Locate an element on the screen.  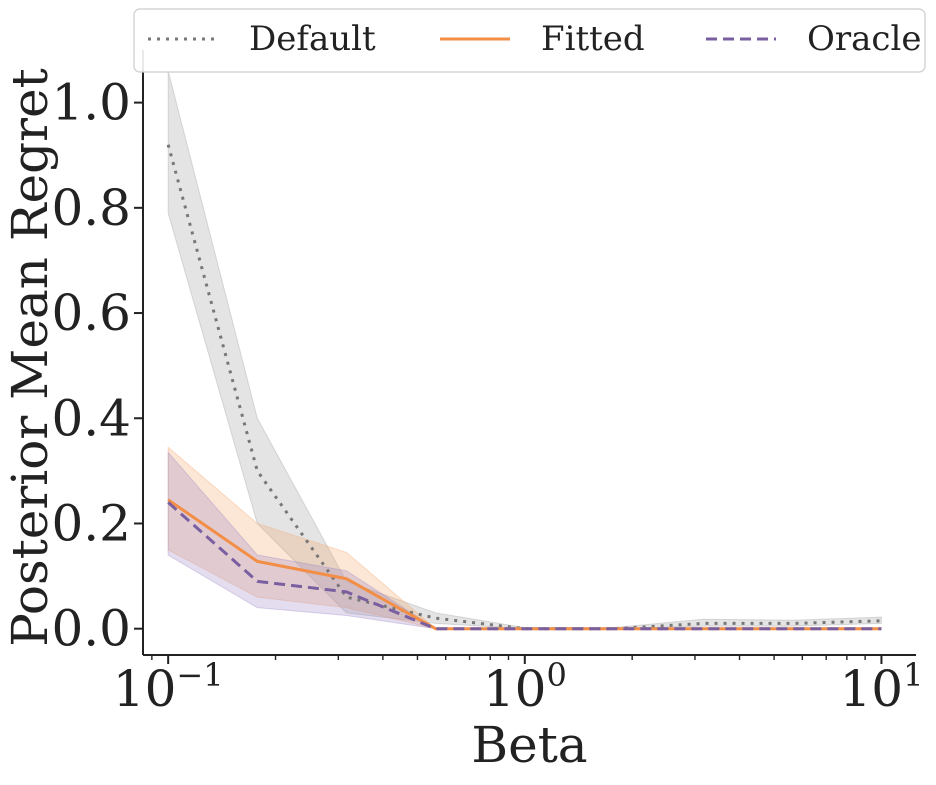
legend: Default Fitted Oracle is located at coordinates (529, 40).